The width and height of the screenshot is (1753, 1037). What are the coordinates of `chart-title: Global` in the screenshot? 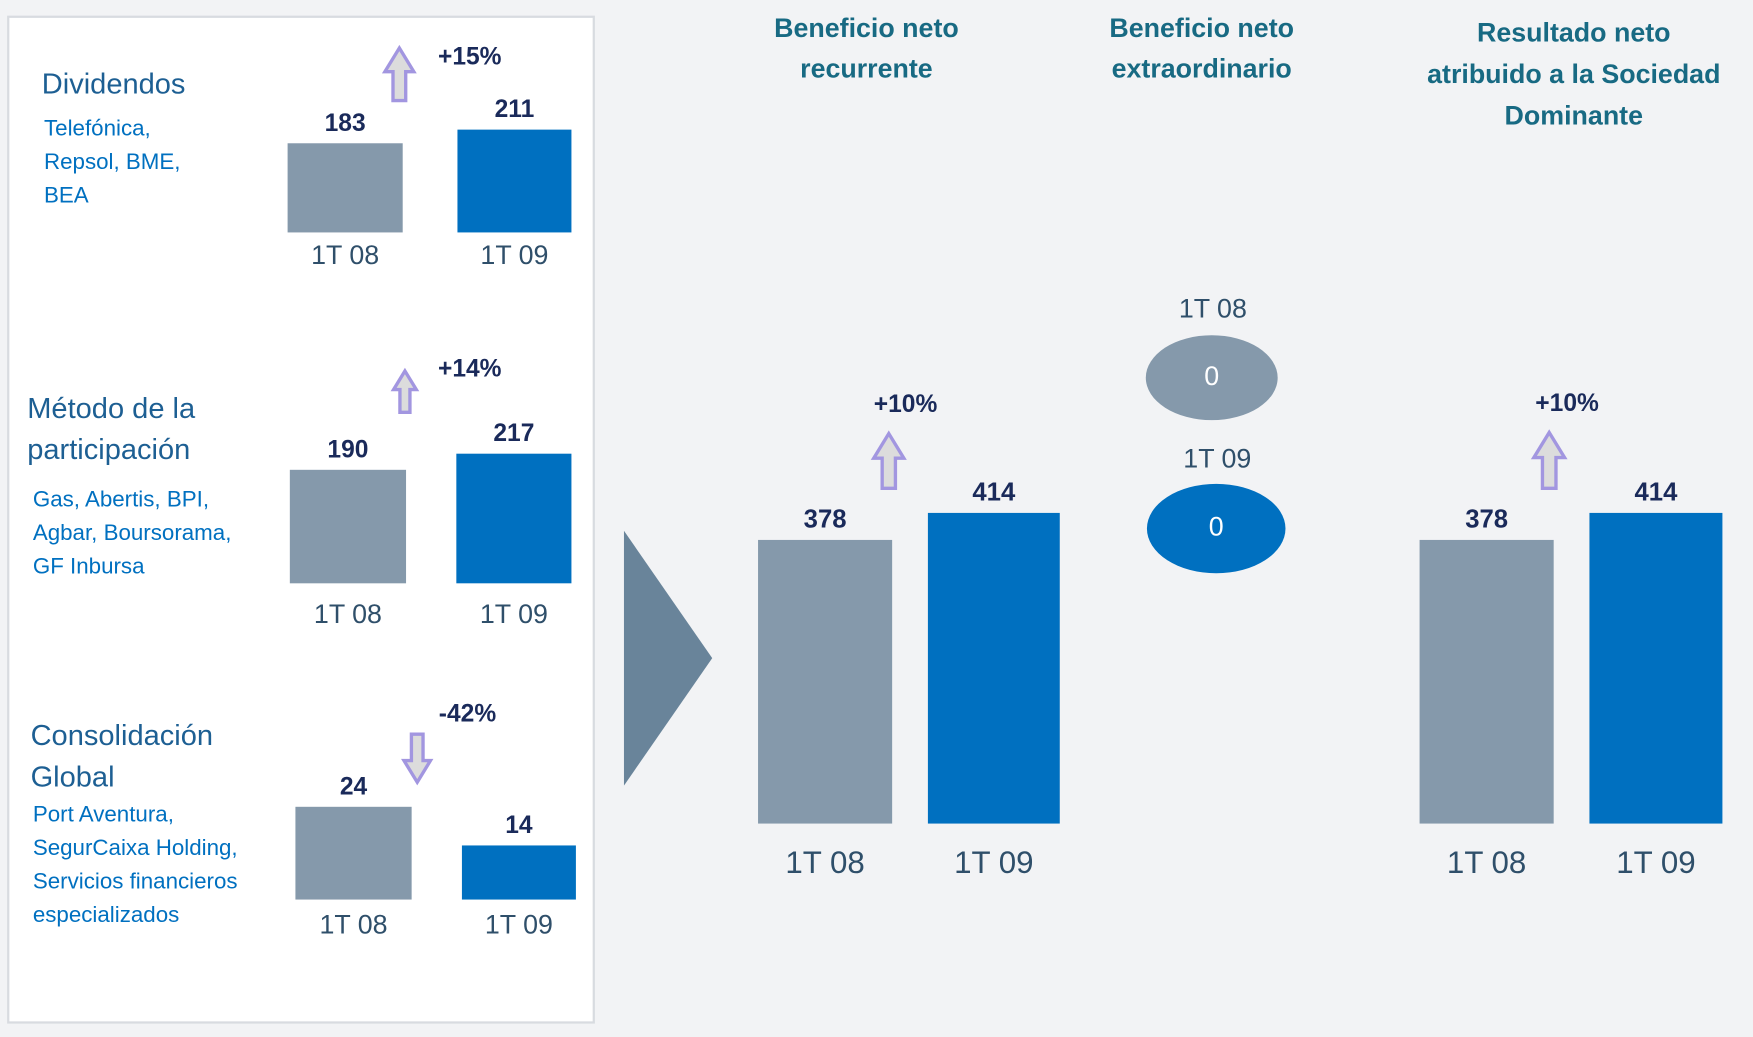 It's located at (73, 778).